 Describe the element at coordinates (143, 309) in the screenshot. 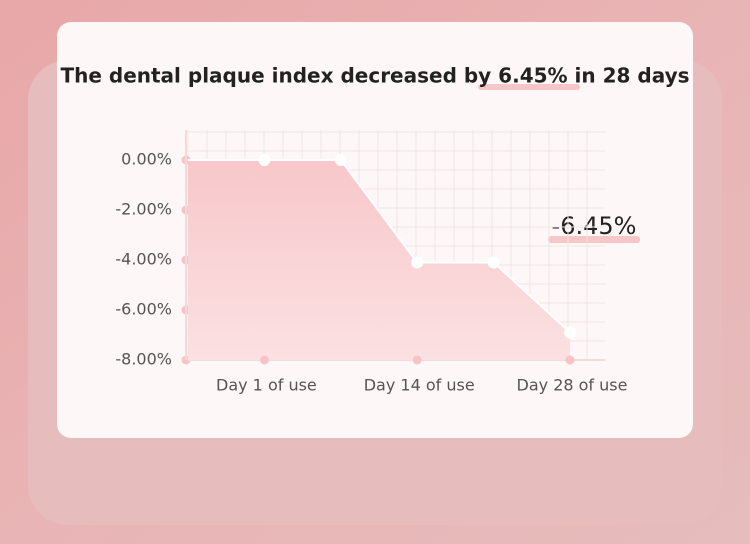

I see `y-tick-label: -6.00%` at that location.